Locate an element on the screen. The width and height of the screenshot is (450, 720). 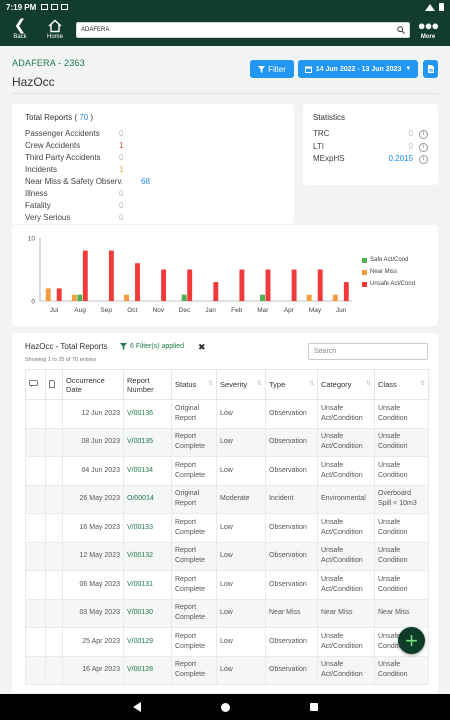
legend-swatch is located at coordinates (364, 284).